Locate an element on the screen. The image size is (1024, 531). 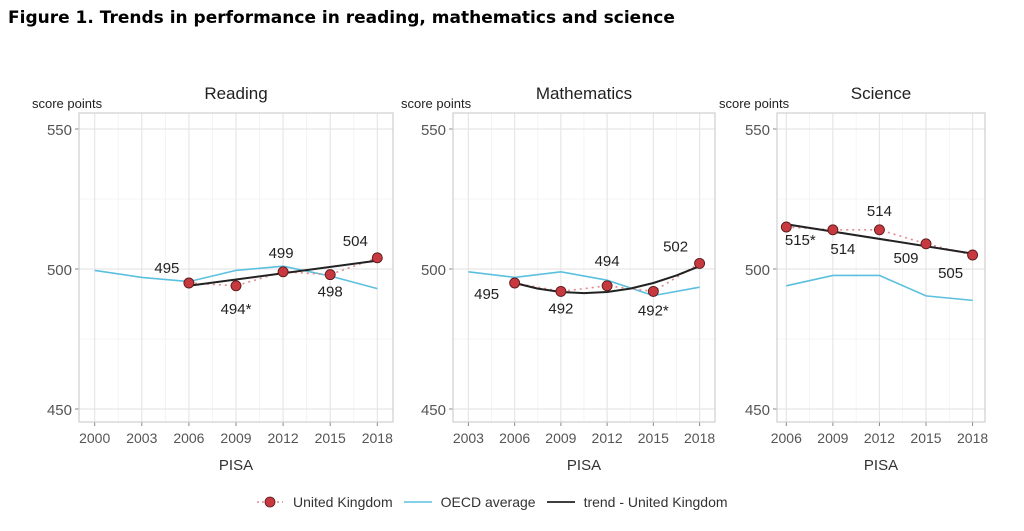
x-tick-label: 2000 is located at coordinates (94, 438).